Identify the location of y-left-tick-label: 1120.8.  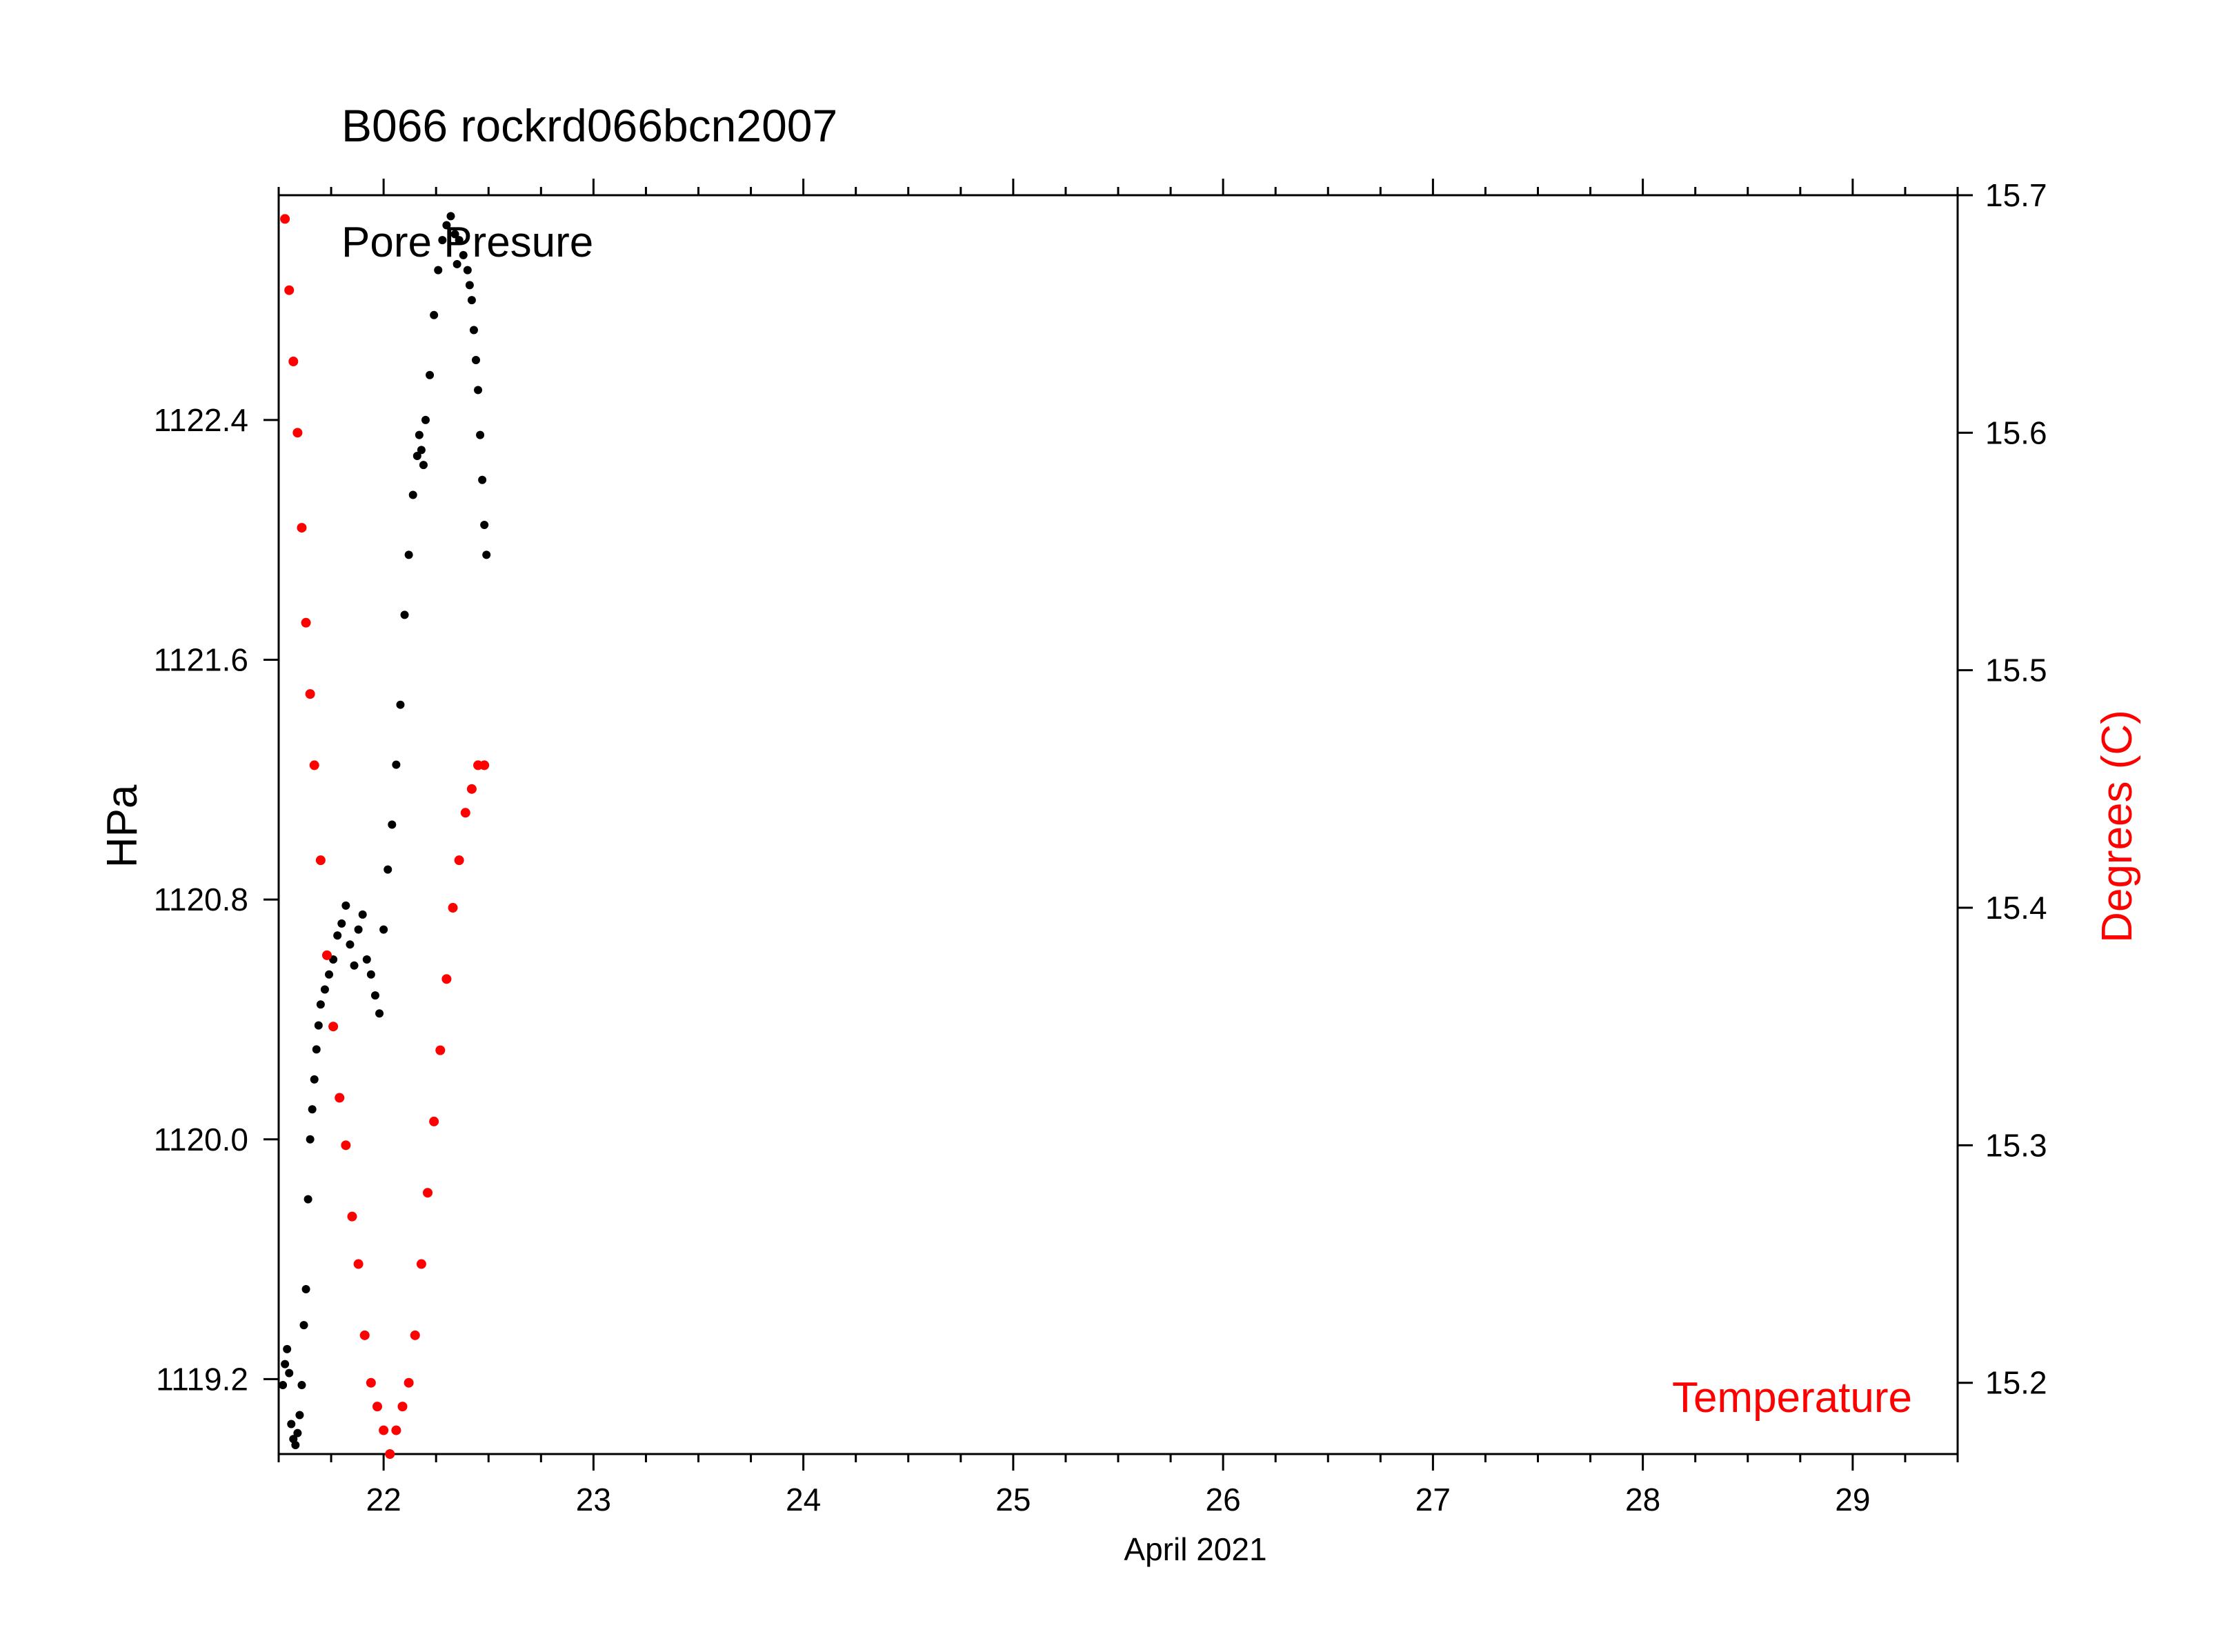
(201, 899).